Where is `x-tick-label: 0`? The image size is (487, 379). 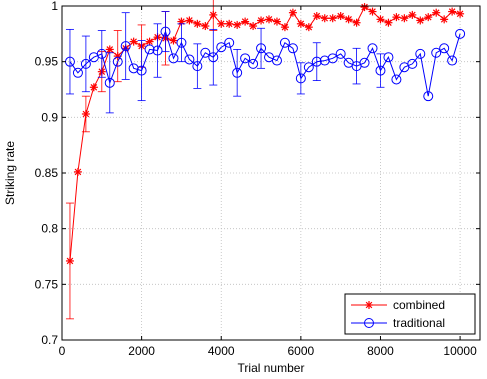
x-tick-label: 0 is located at coordinates (62, 351).